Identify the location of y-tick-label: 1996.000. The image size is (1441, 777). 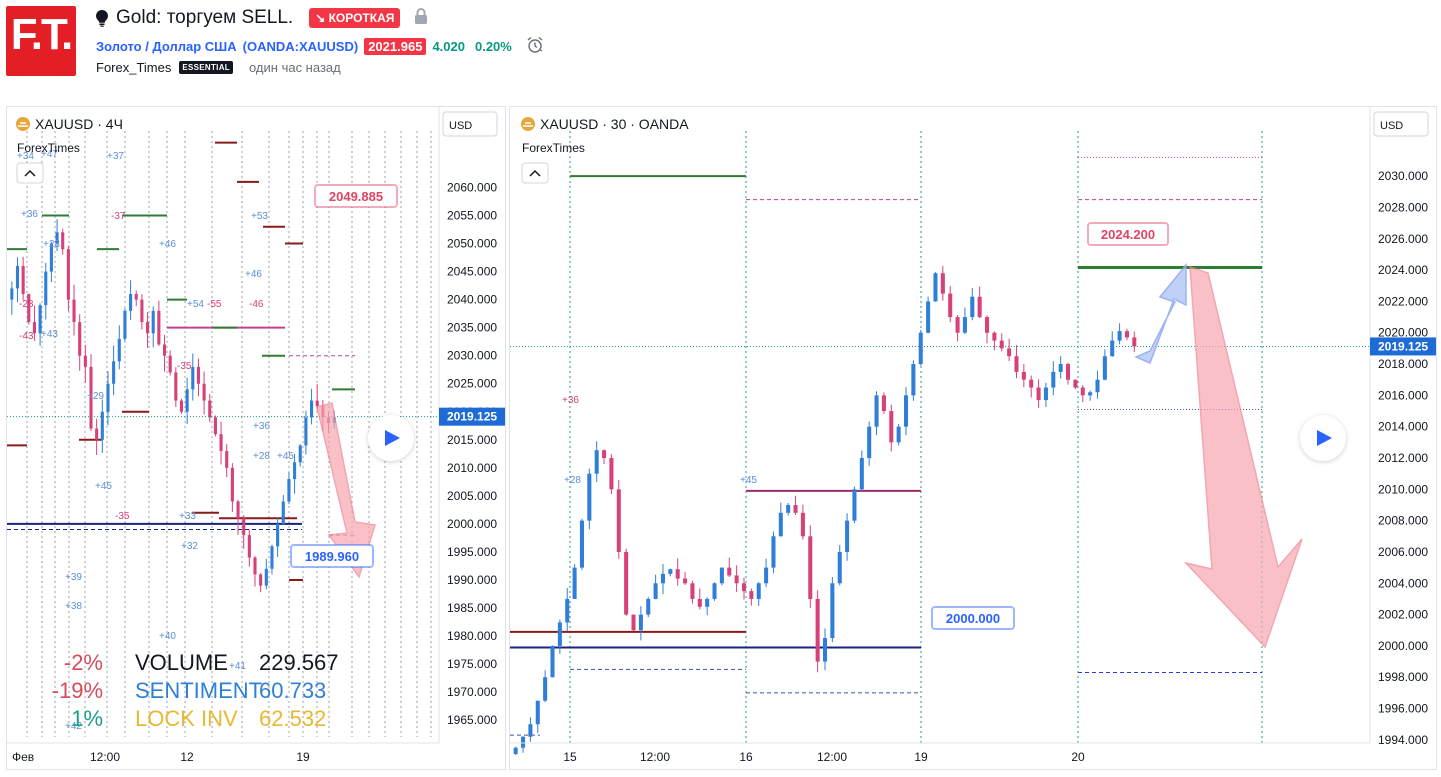
(1403, 709).